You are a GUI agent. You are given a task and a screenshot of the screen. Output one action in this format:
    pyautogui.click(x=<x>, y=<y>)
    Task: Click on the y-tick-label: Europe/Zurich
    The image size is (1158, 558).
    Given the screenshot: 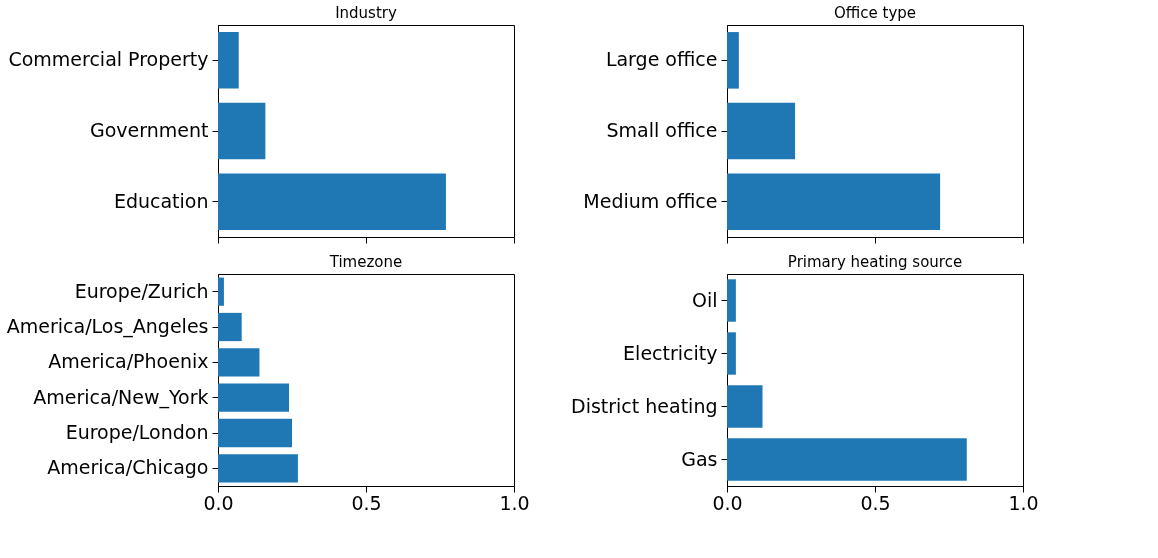 What is the action you would take?
    pyautogui.click(x=141, y=290)
    